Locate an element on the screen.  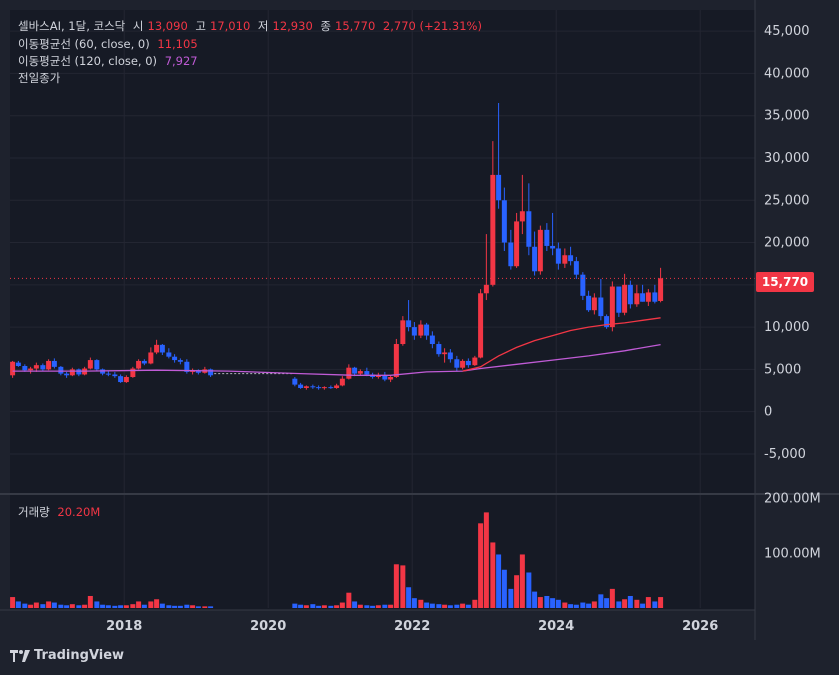
prev-close-legend: 전일종가 is located at coordinates (41, 78).